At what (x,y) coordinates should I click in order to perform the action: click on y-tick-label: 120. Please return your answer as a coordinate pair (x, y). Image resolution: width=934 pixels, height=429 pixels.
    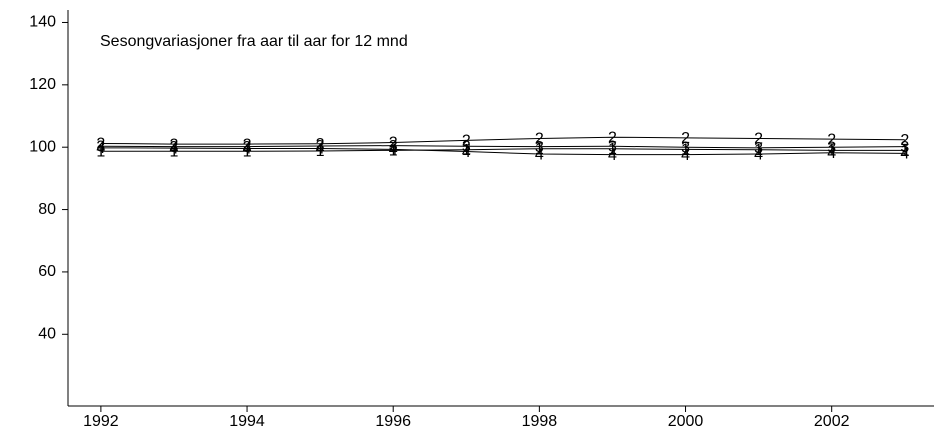
    Looking at the image, I should click on (42, 84).